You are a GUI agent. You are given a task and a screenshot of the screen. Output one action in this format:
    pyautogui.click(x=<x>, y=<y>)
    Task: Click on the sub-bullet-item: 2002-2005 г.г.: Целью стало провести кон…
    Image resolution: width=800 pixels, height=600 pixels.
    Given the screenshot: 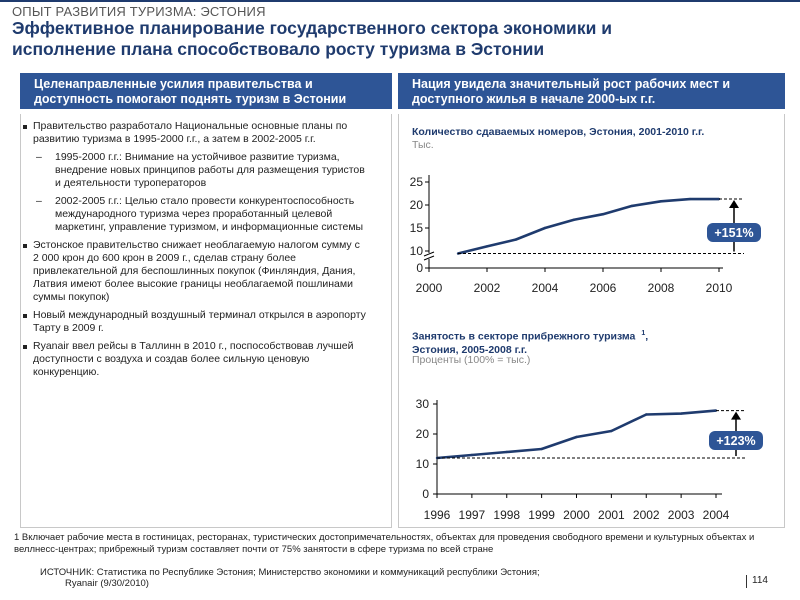 What is the action you would take?
    pyautogui.click(x=194, y=214)
    